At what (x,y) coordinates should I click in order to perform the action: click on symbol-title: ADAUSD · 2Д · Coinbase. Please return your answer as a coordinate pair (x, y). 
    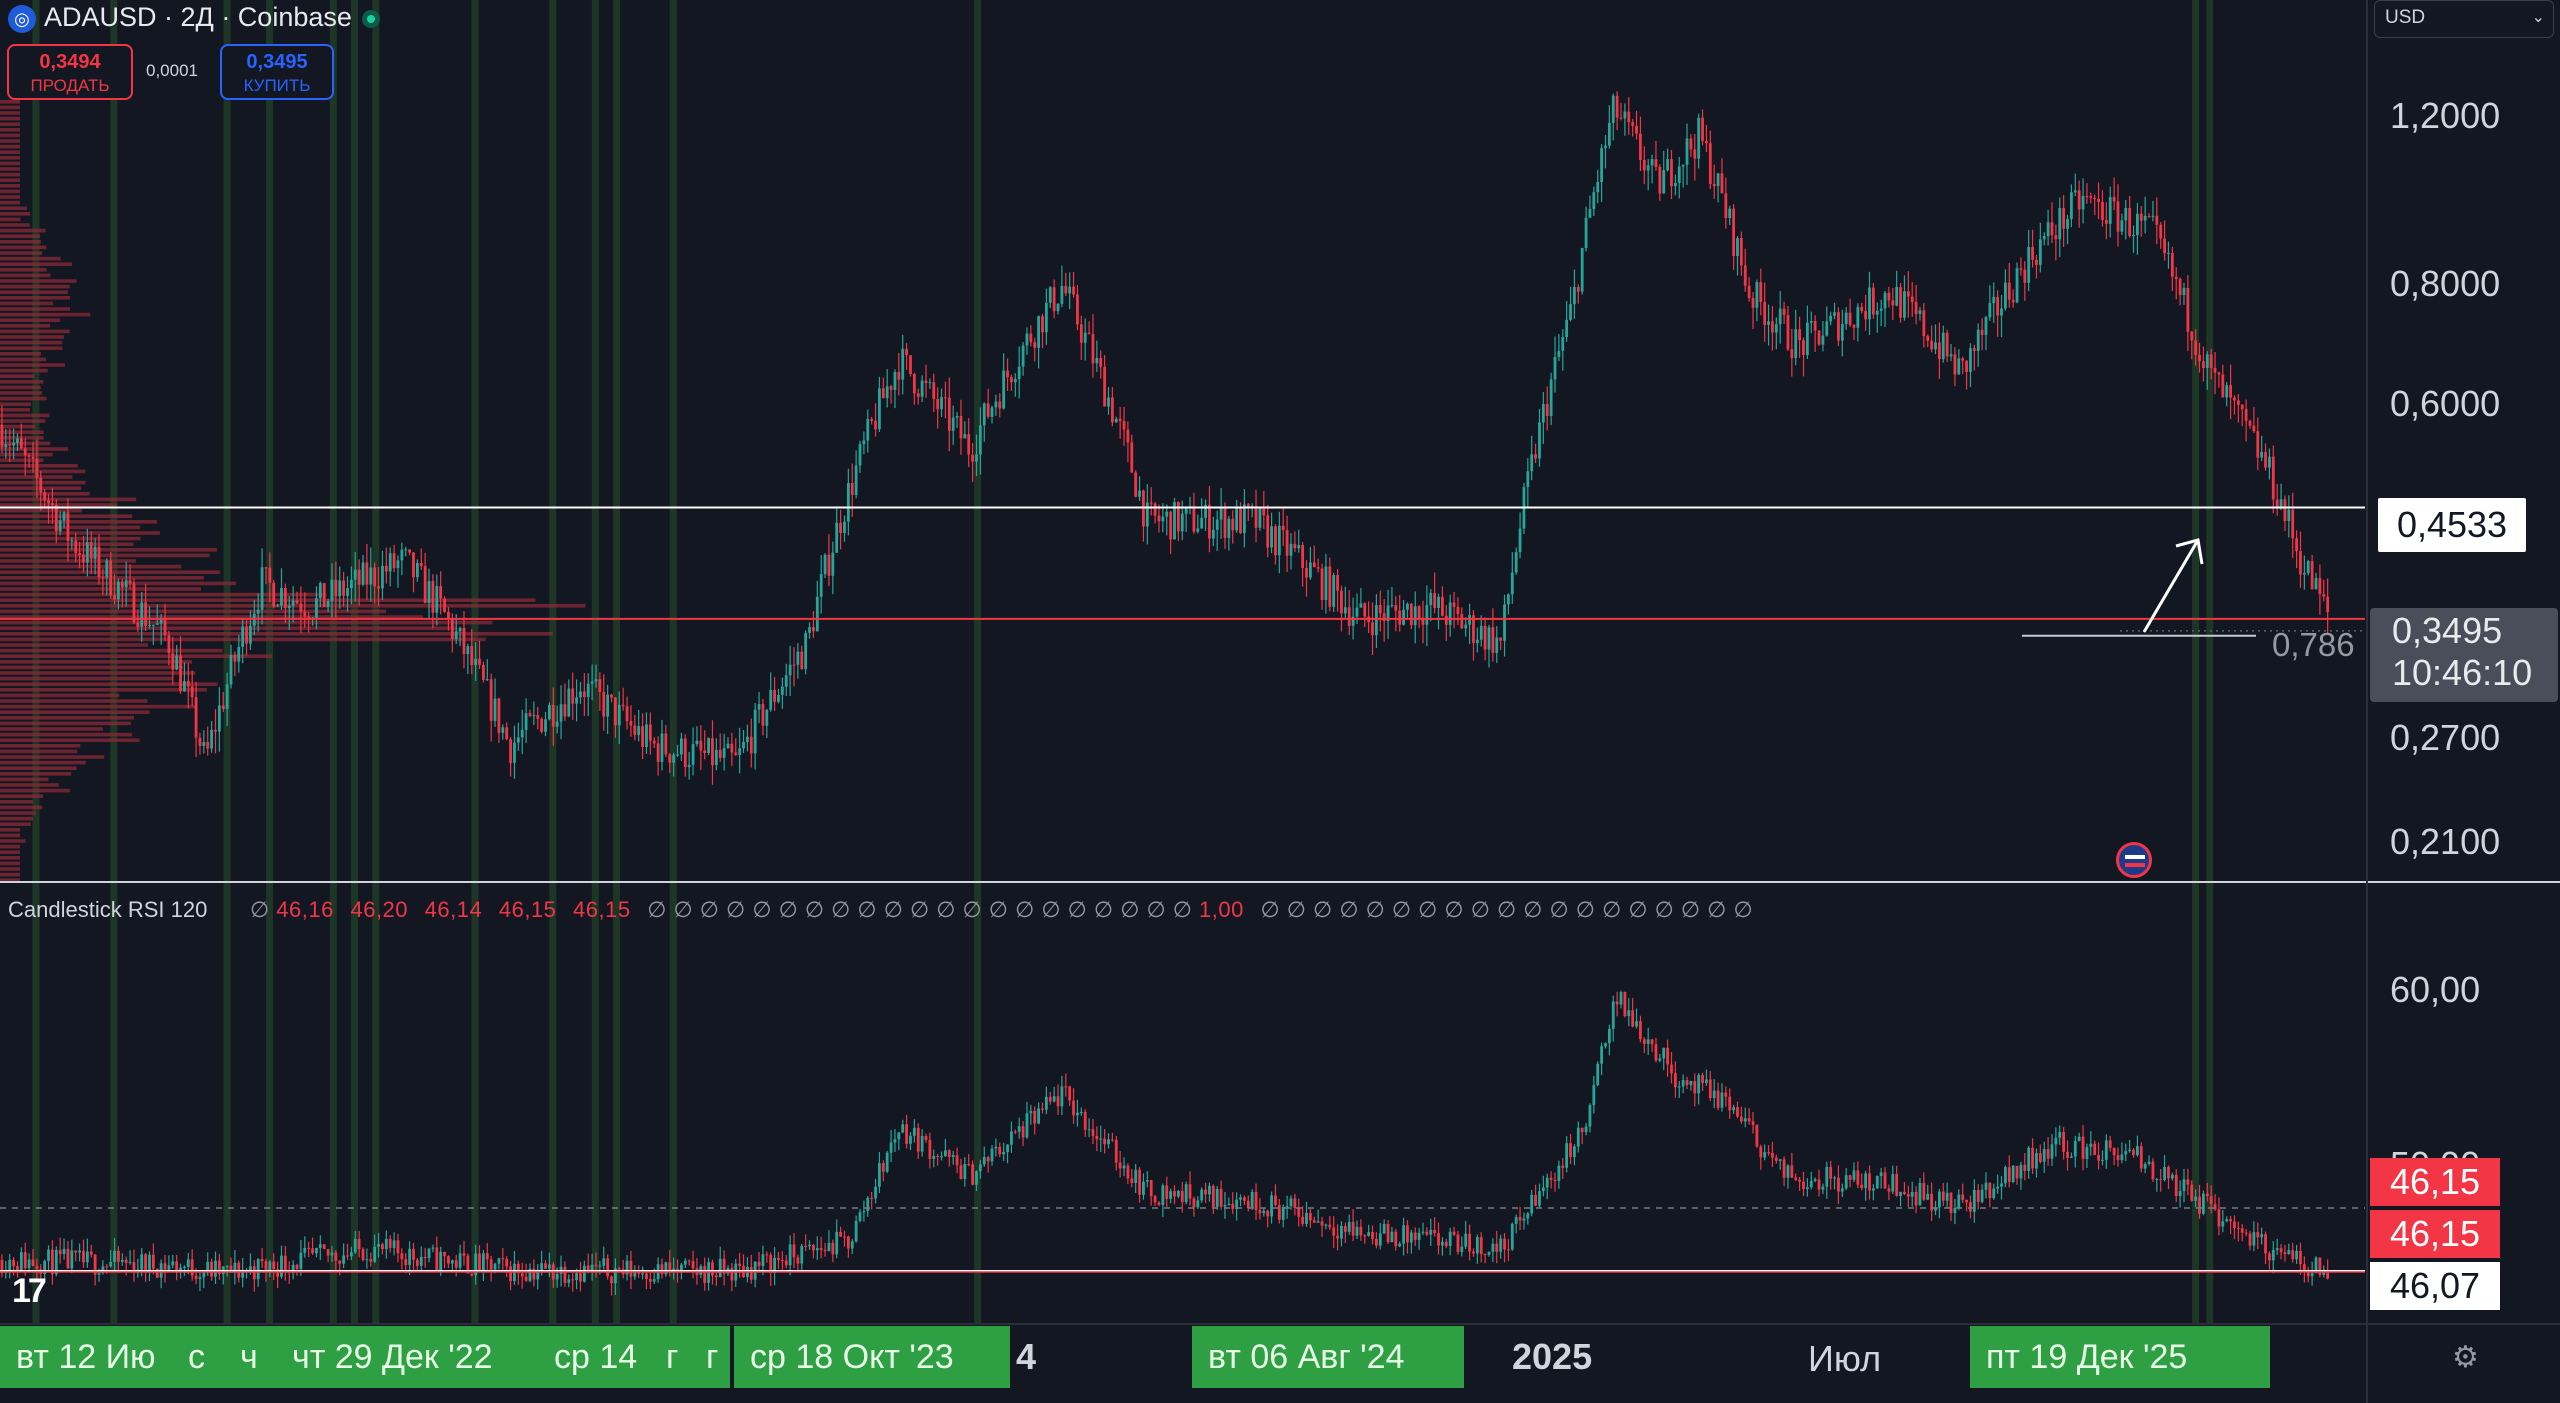
    Looking at the image, I should click on (198, 17).